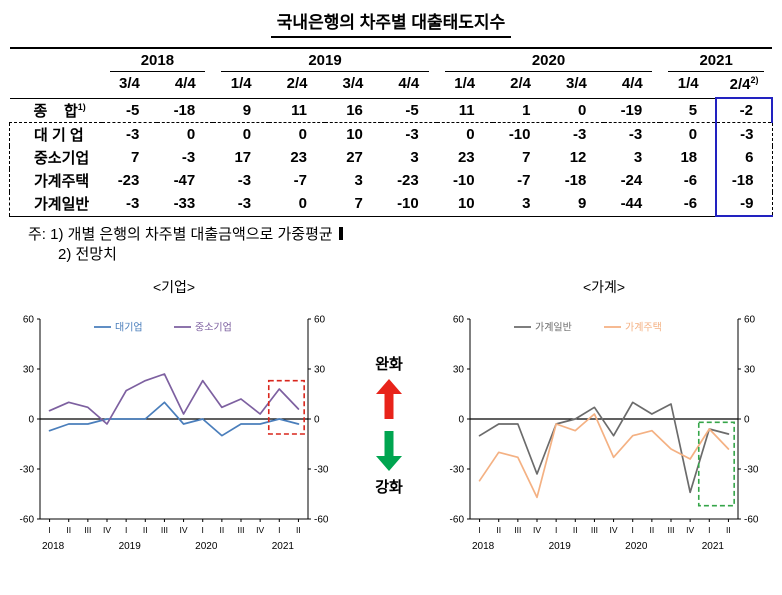 The image size is (782, 595). What do you see at coordinates (390, 85) in the screenshot?
I see `quarter-header-row: 3/4 4/4 1/4 2/4 3/4 4/4 1/4 2/4 3/4 4/4 1/4 2/42)` at bounding box center [390, 85].